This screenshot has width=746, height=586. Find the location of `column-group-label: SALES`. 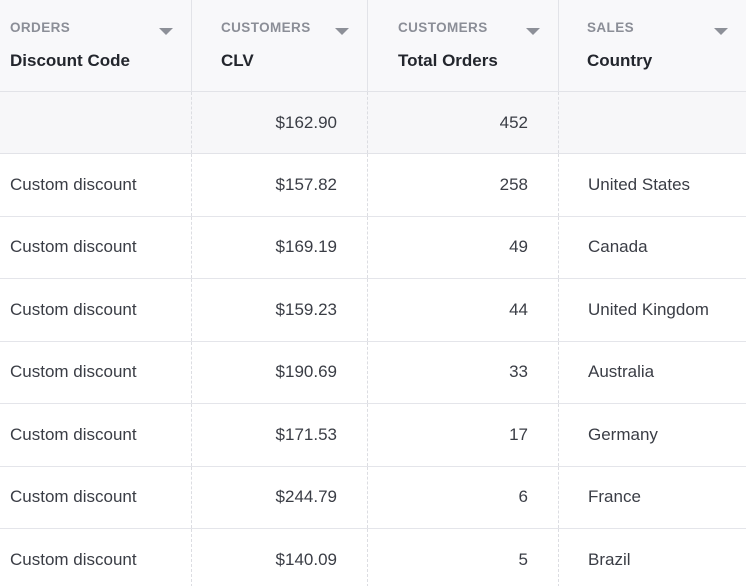

column-group-label: SALES is located at coordinates (611, 27).